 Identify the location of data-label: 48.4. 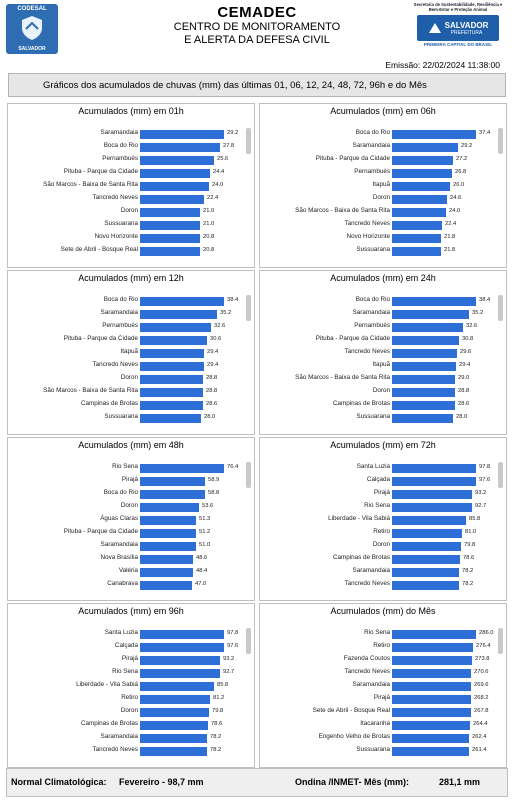
(202, 571).